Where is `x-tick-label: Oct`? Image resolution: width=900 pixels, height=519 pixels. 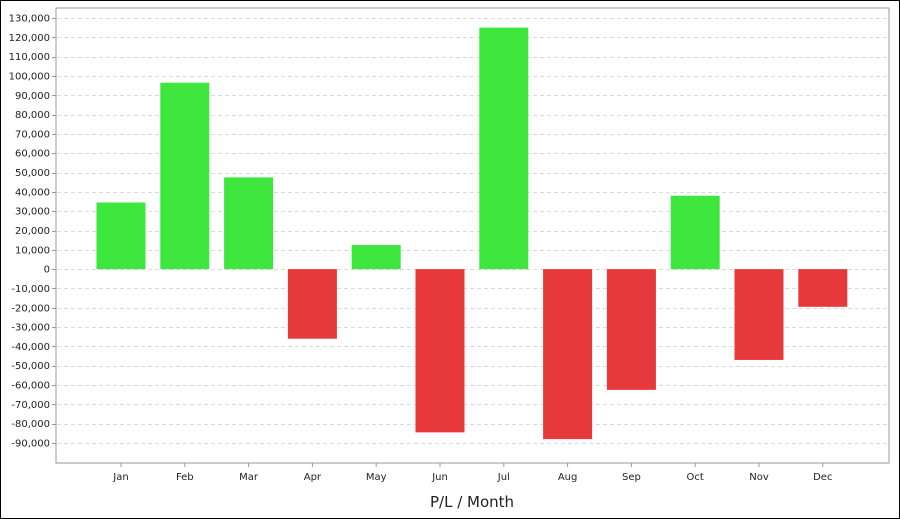 x-tick-label: Oct is located at coordinates (695, 477).